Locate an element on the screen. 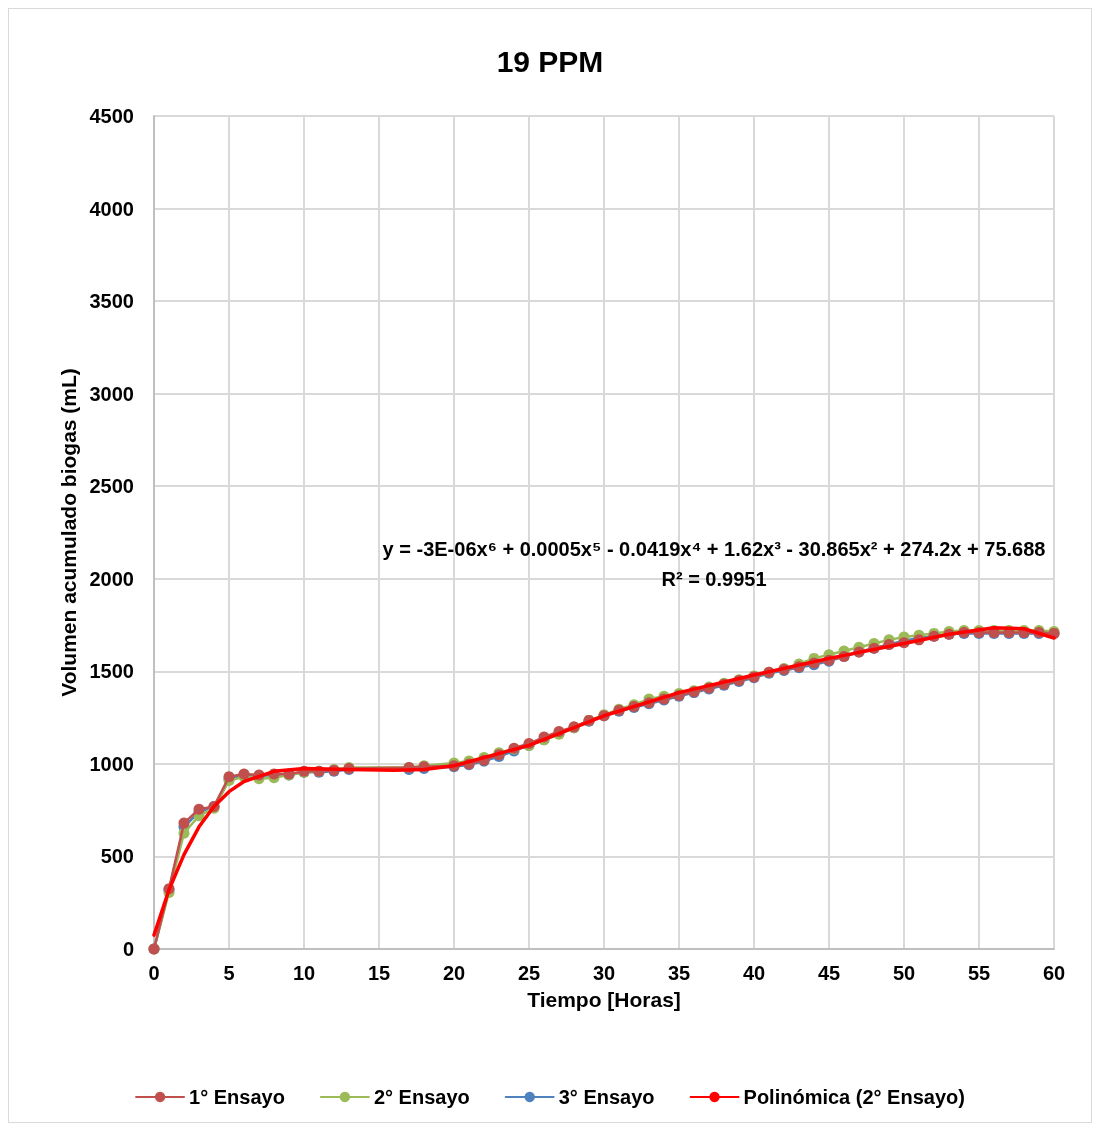 This screenshot has height=1131, width=1100. y-tick-label: 500 is located at coordinates (117, 856).